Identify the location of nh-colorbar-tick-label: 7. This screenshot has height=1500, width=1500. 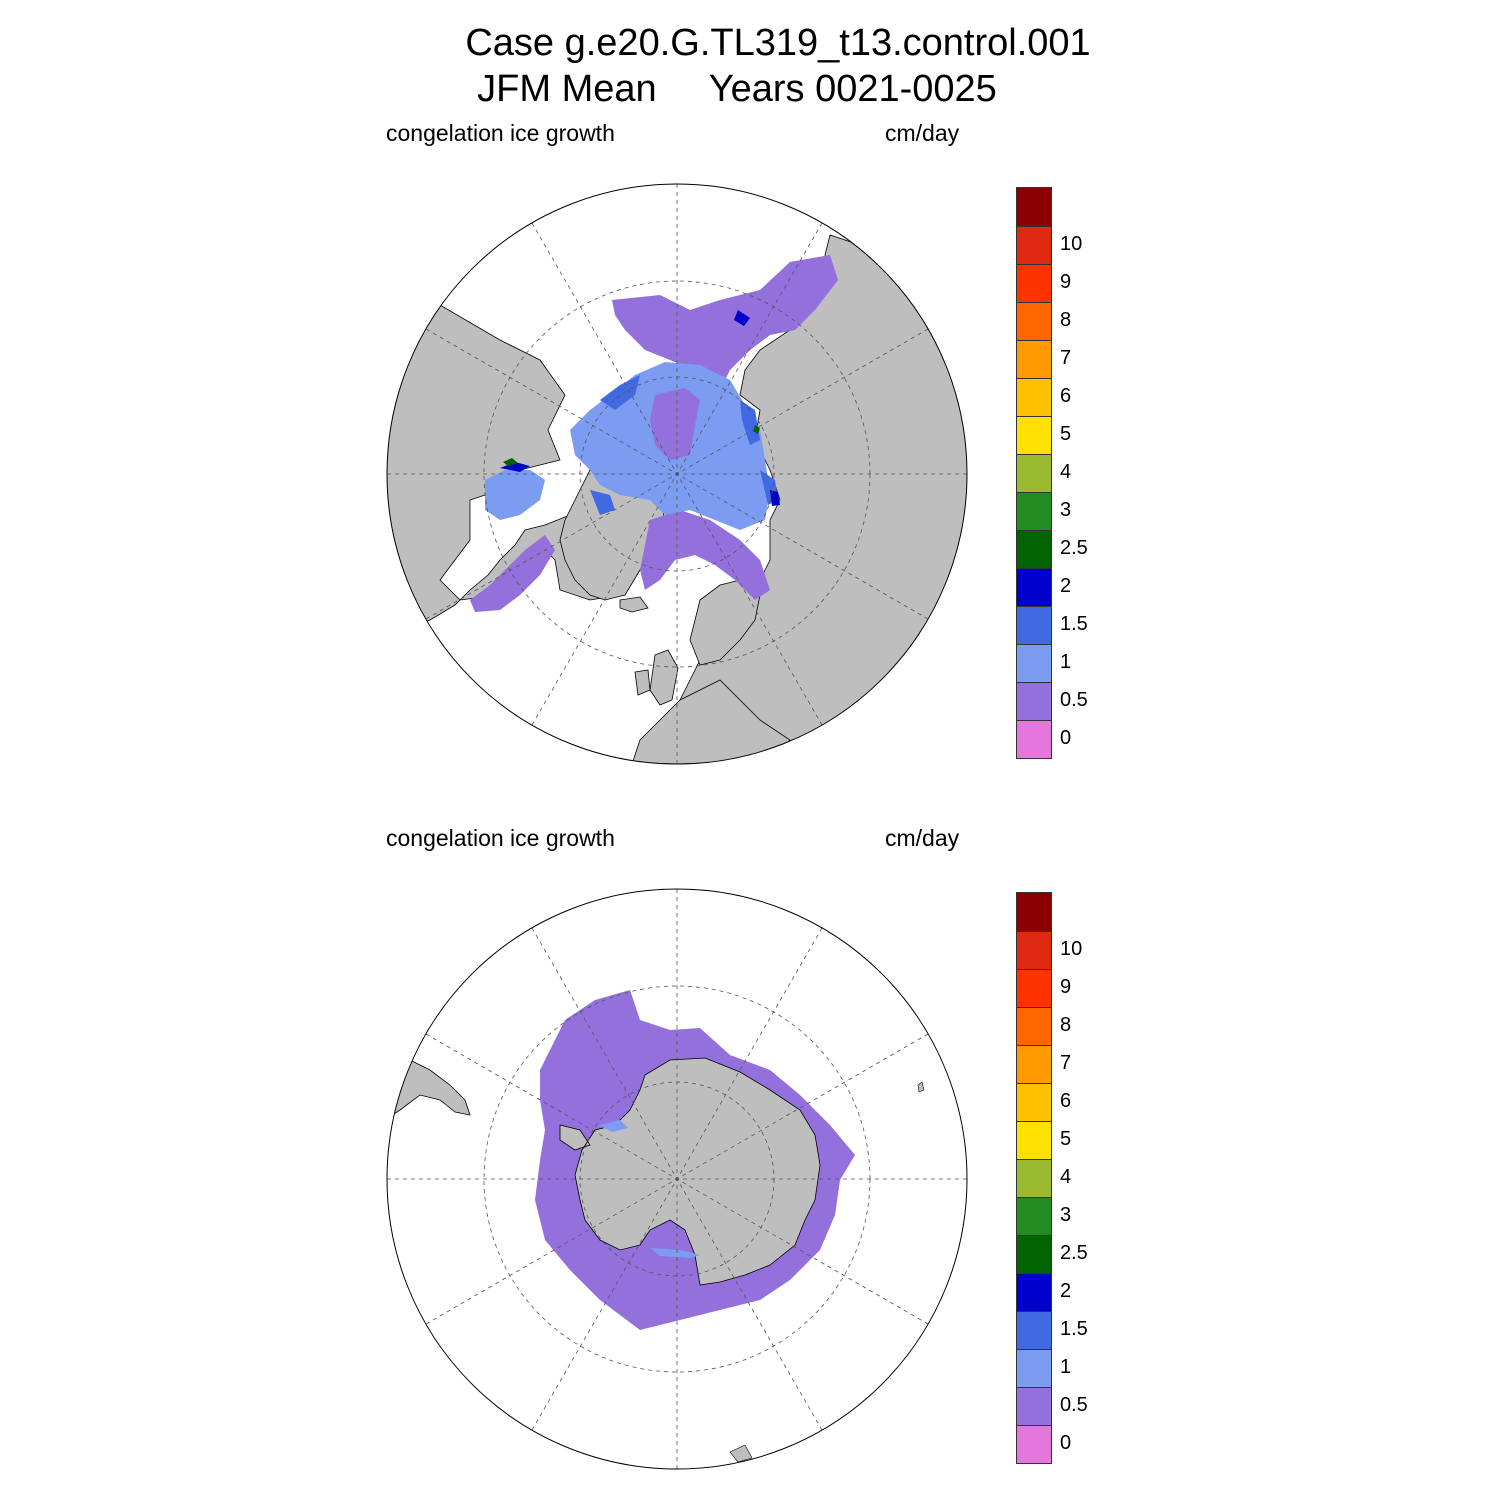
(1066, 358).